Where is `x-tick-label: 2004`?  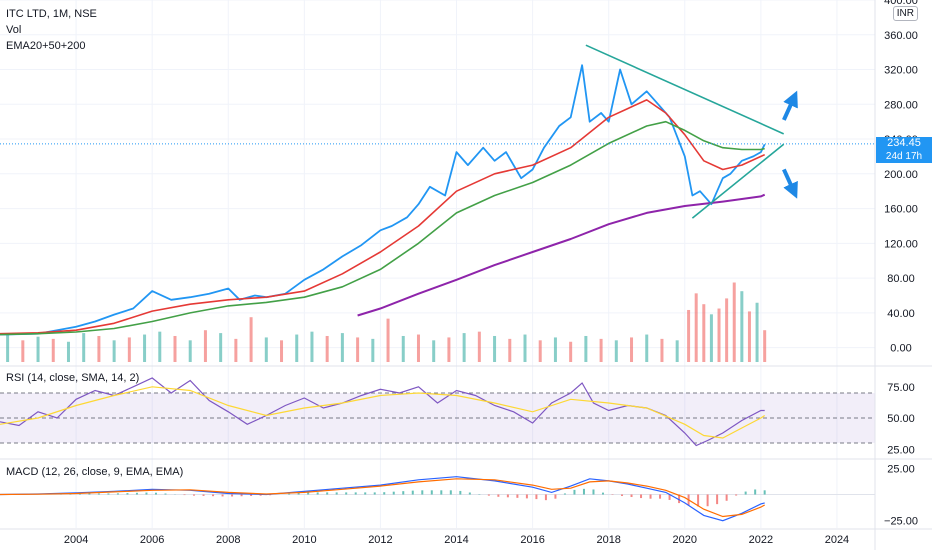 x-tick-label: 2004 is located at coordinates (76, 540).